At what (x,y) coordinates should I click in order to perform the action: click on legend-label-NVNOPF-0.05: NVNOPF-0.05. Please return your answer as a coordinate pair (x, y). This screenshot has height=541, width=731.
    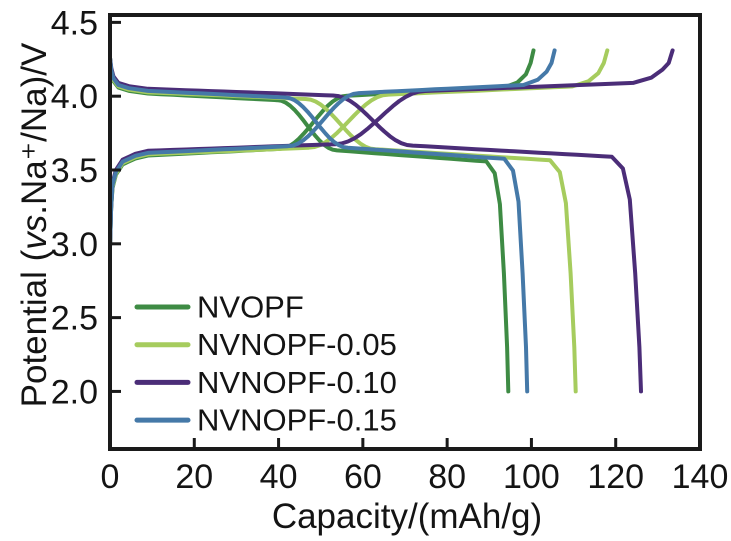
    Looking at the image, I should click on (297, 344).